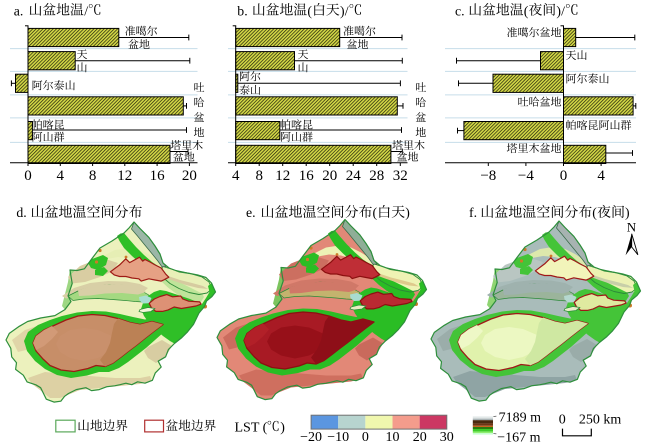 The height and width of the screenshot is (442, 650). Describe the element at coordinates (21, 212) in the screenshot. I see `svg-text: d.` at that location.